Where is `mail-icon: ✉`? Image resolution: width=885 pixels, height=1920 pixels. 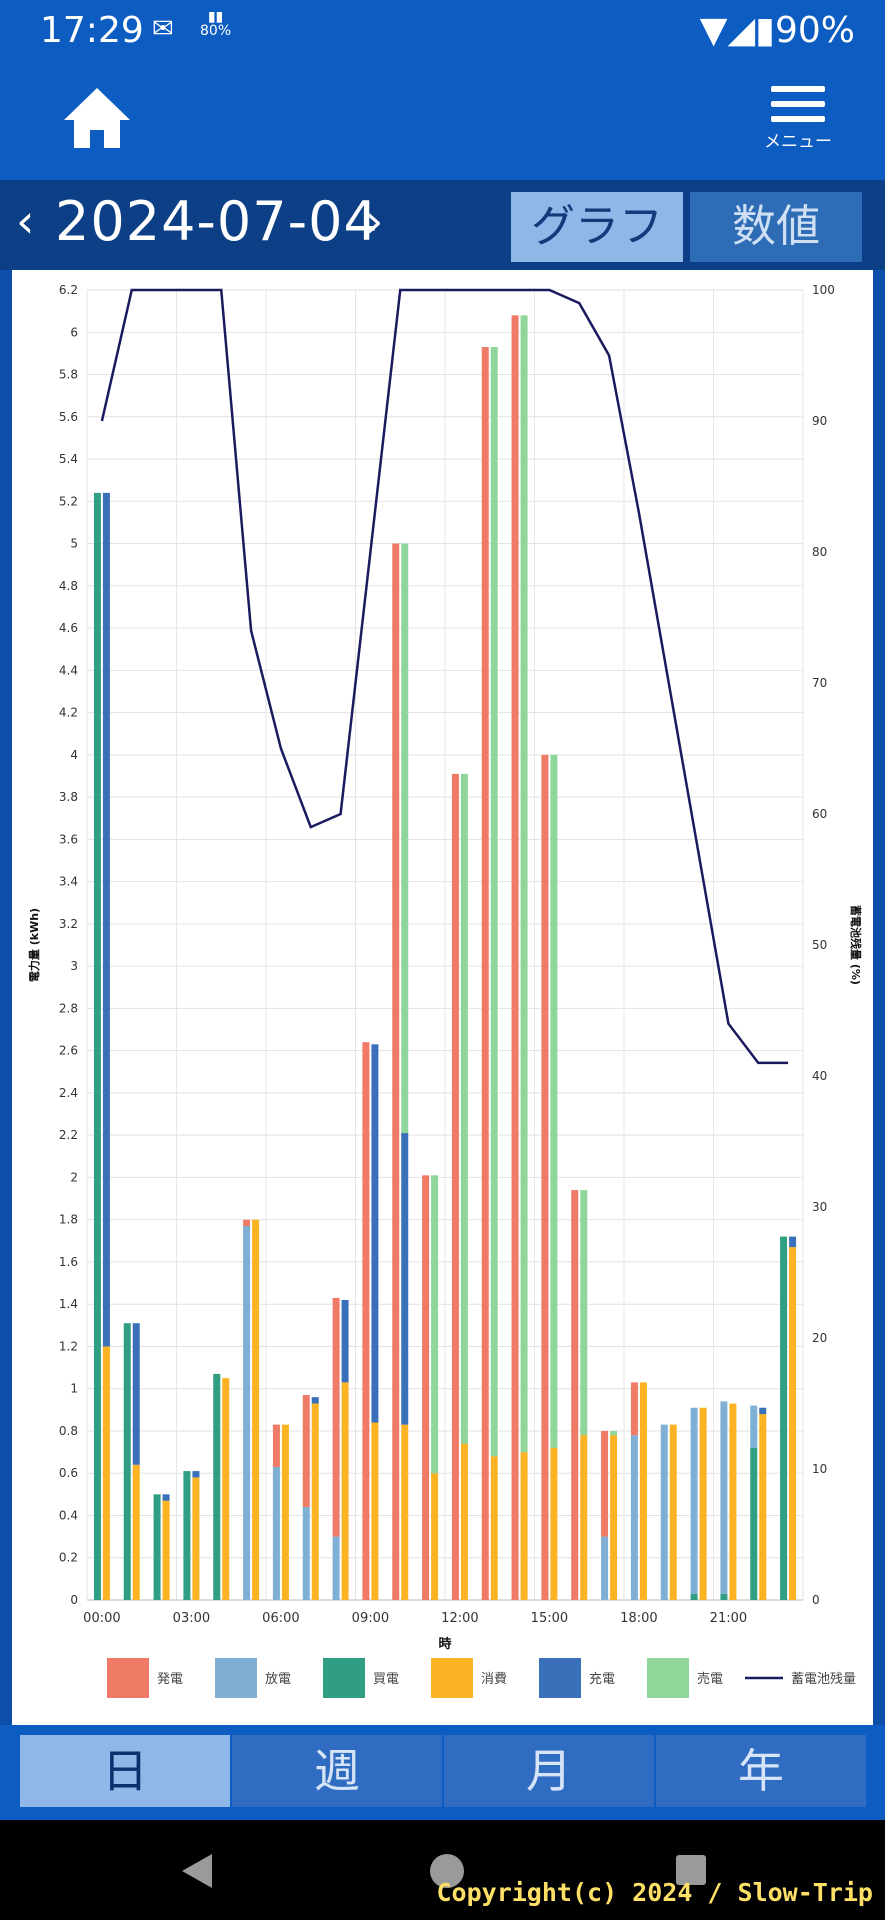 mail-icon: ✉ is located at coordinates (163, 29).